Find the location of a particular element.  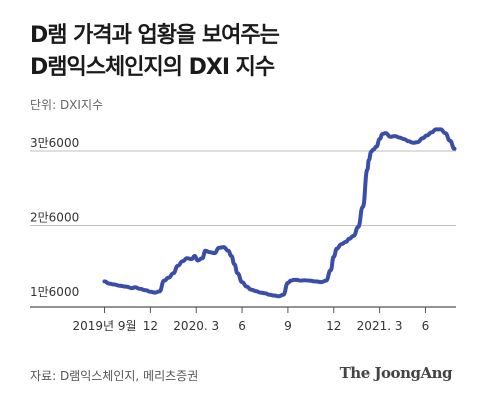

brand-logo: The JoongAng is located at coordinates (396, 373).